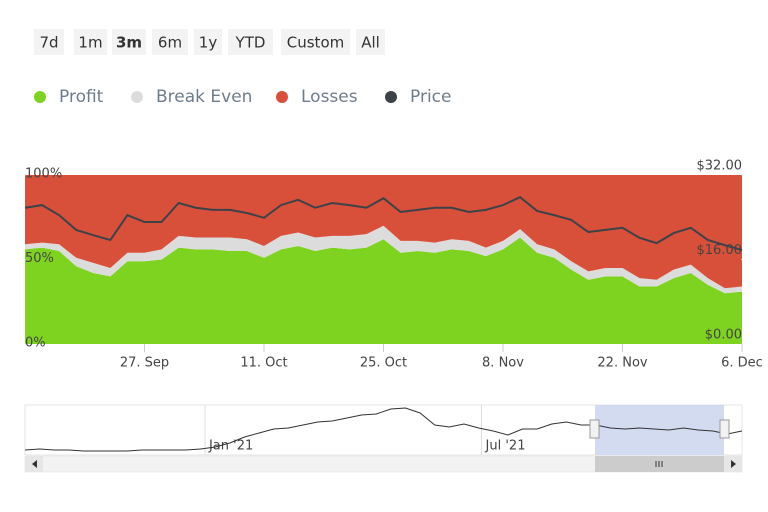  What do you see at coordinates (723, 335) in the screenshot?
I see `y2-tick-label: $0.00` at bounding box center [723, 335].